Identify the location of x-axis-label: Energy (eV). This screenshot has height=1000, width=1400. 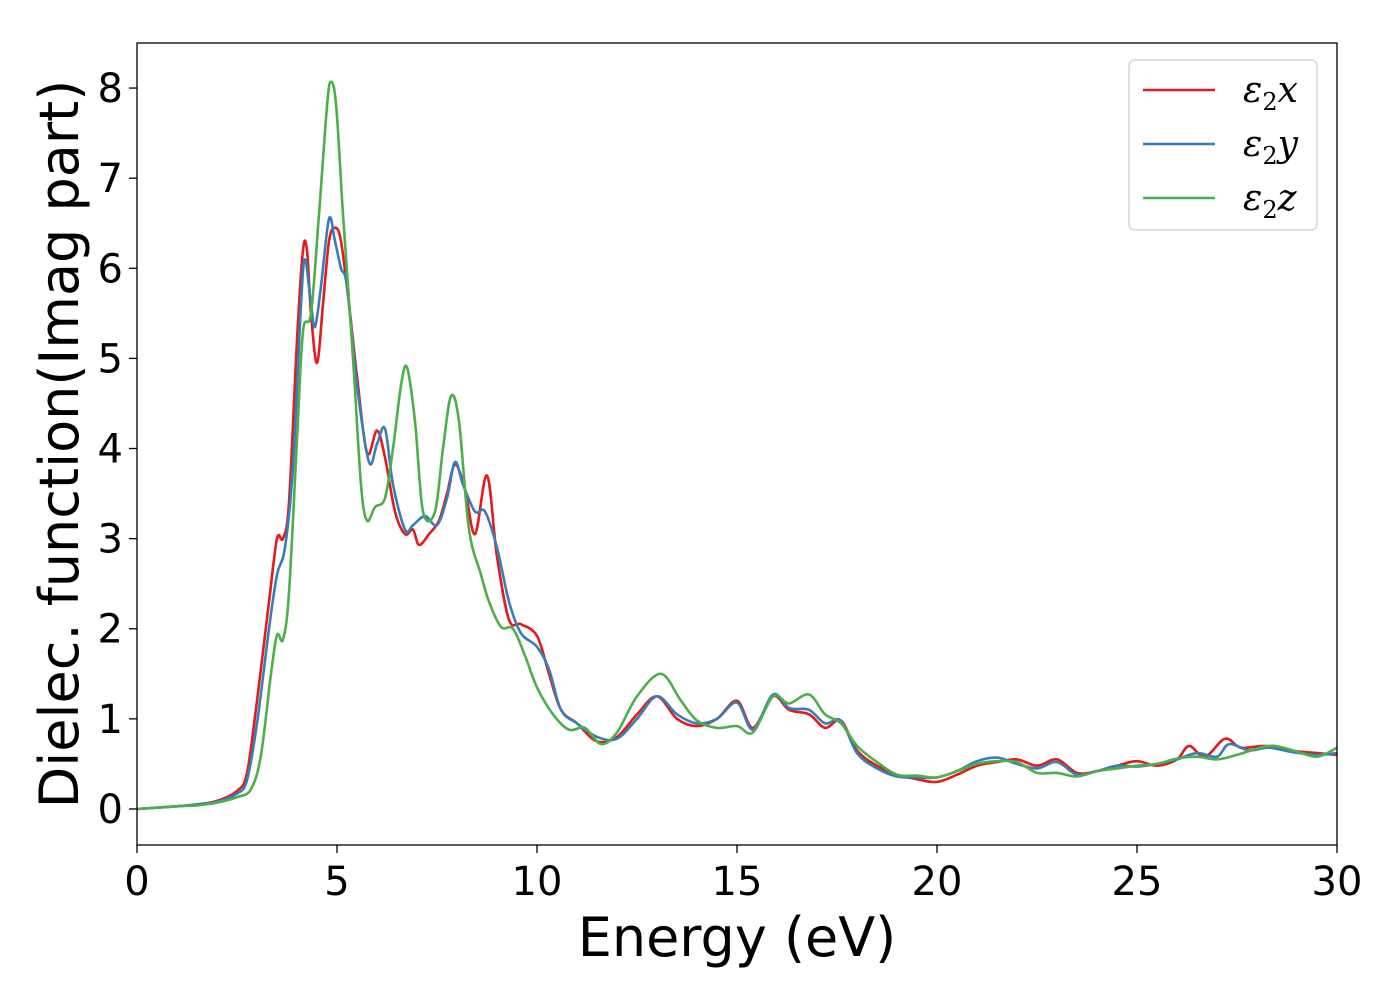
(737, 937).